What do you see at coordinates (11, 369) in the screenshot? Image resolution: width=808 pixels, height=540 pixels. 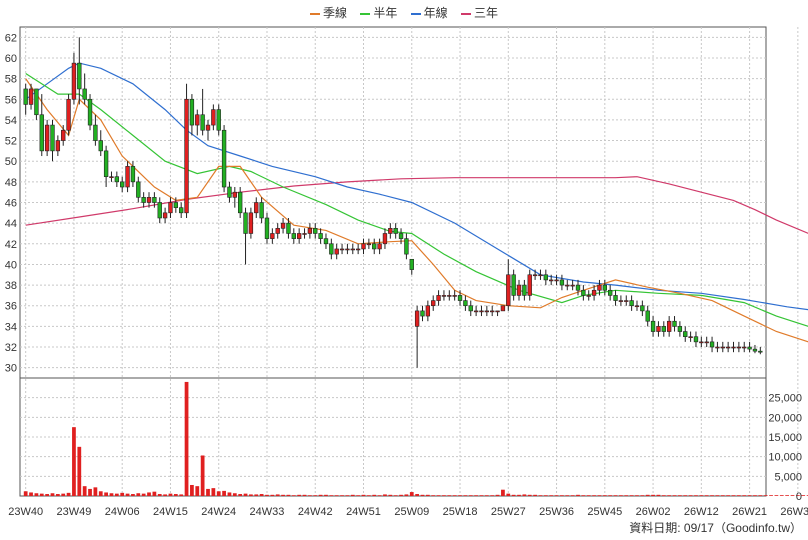 I see `price-tick-label: 30` at bounding box center [11, 369].